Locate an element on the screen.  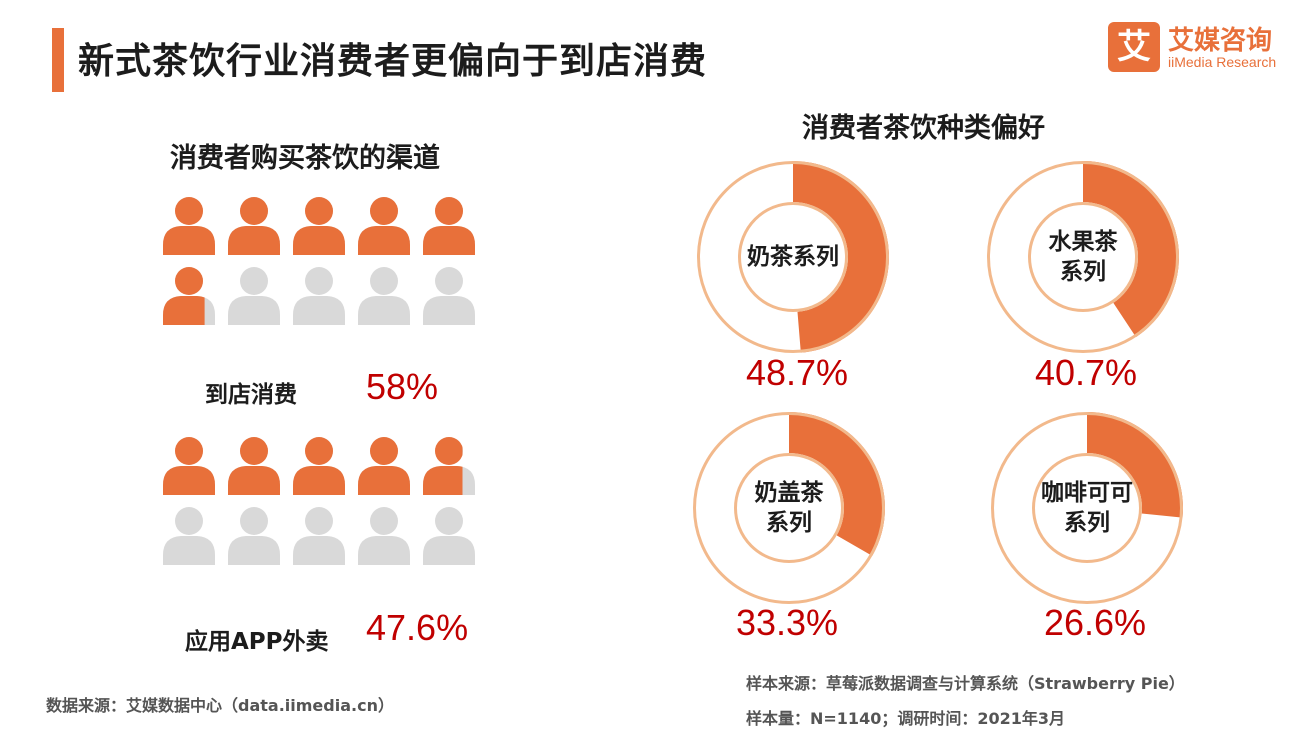
donut-value-label: 33.3% is located at coordinates (787, 622).